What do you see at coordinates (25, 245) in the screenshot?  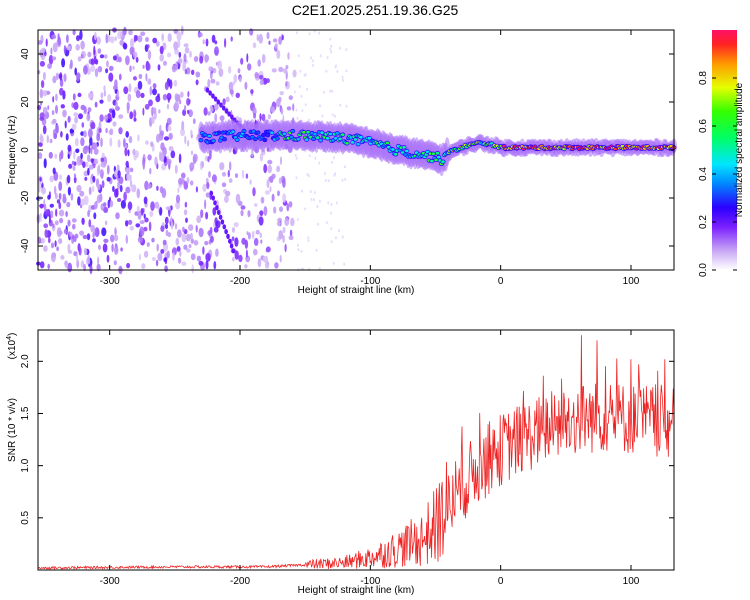 I see `spectrogram-y-tick-label: -40` at bounding box center [25, 245].